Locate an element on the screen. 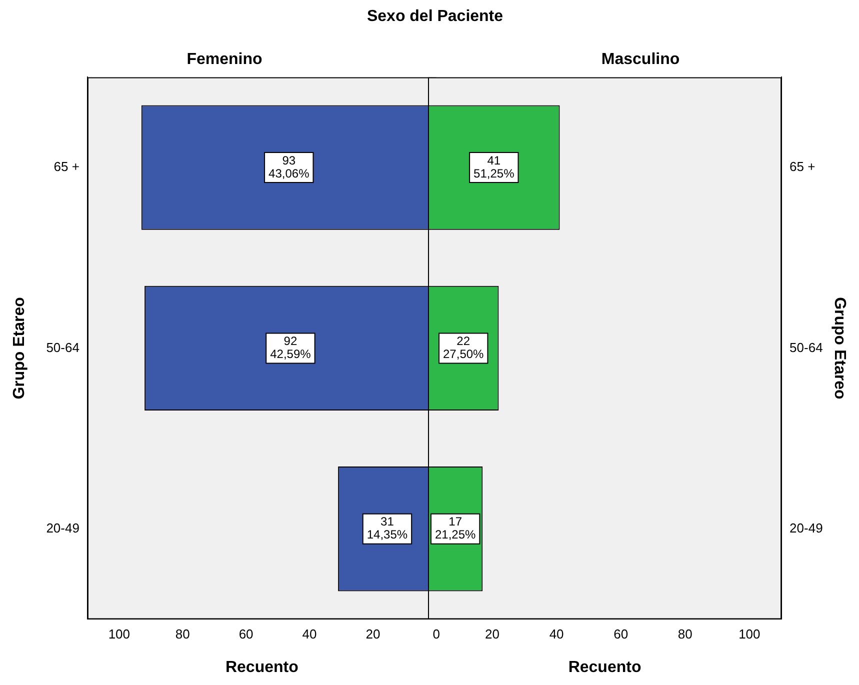  chart-title: Sexo del Paciente is located at coordinates (435, 17).